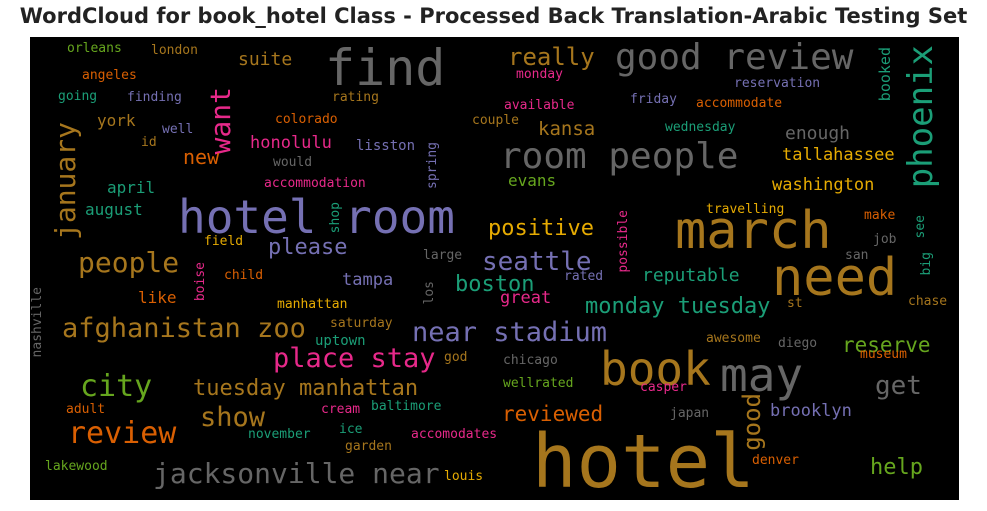  I want to click on word-id: id, so click(149, 142).